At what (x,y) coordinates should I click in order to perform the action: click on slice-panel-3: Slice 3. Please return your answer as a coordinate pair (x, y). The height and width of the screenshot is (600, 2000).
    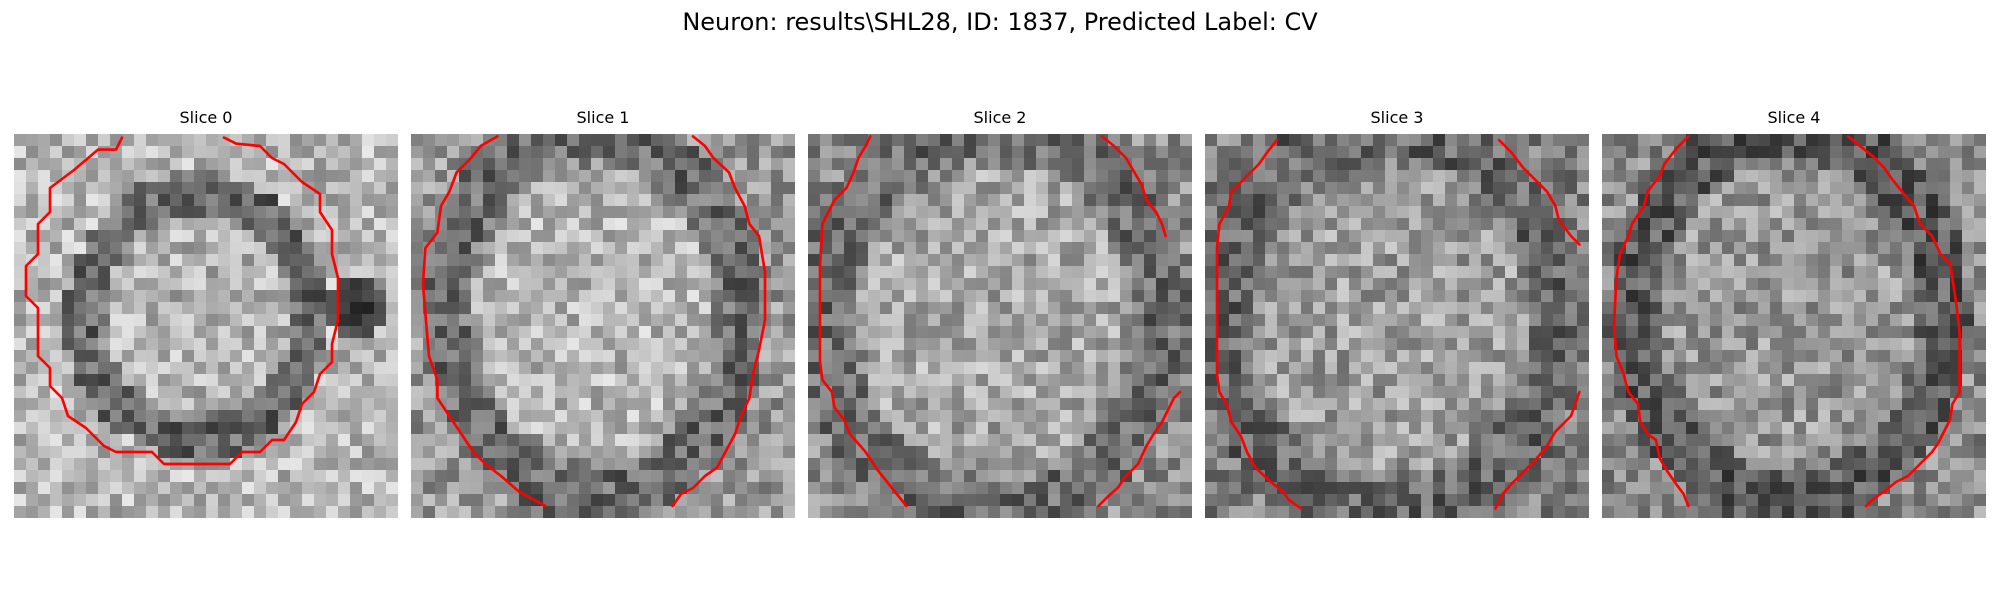
    Looking at the image, I should click on (1397, 314).